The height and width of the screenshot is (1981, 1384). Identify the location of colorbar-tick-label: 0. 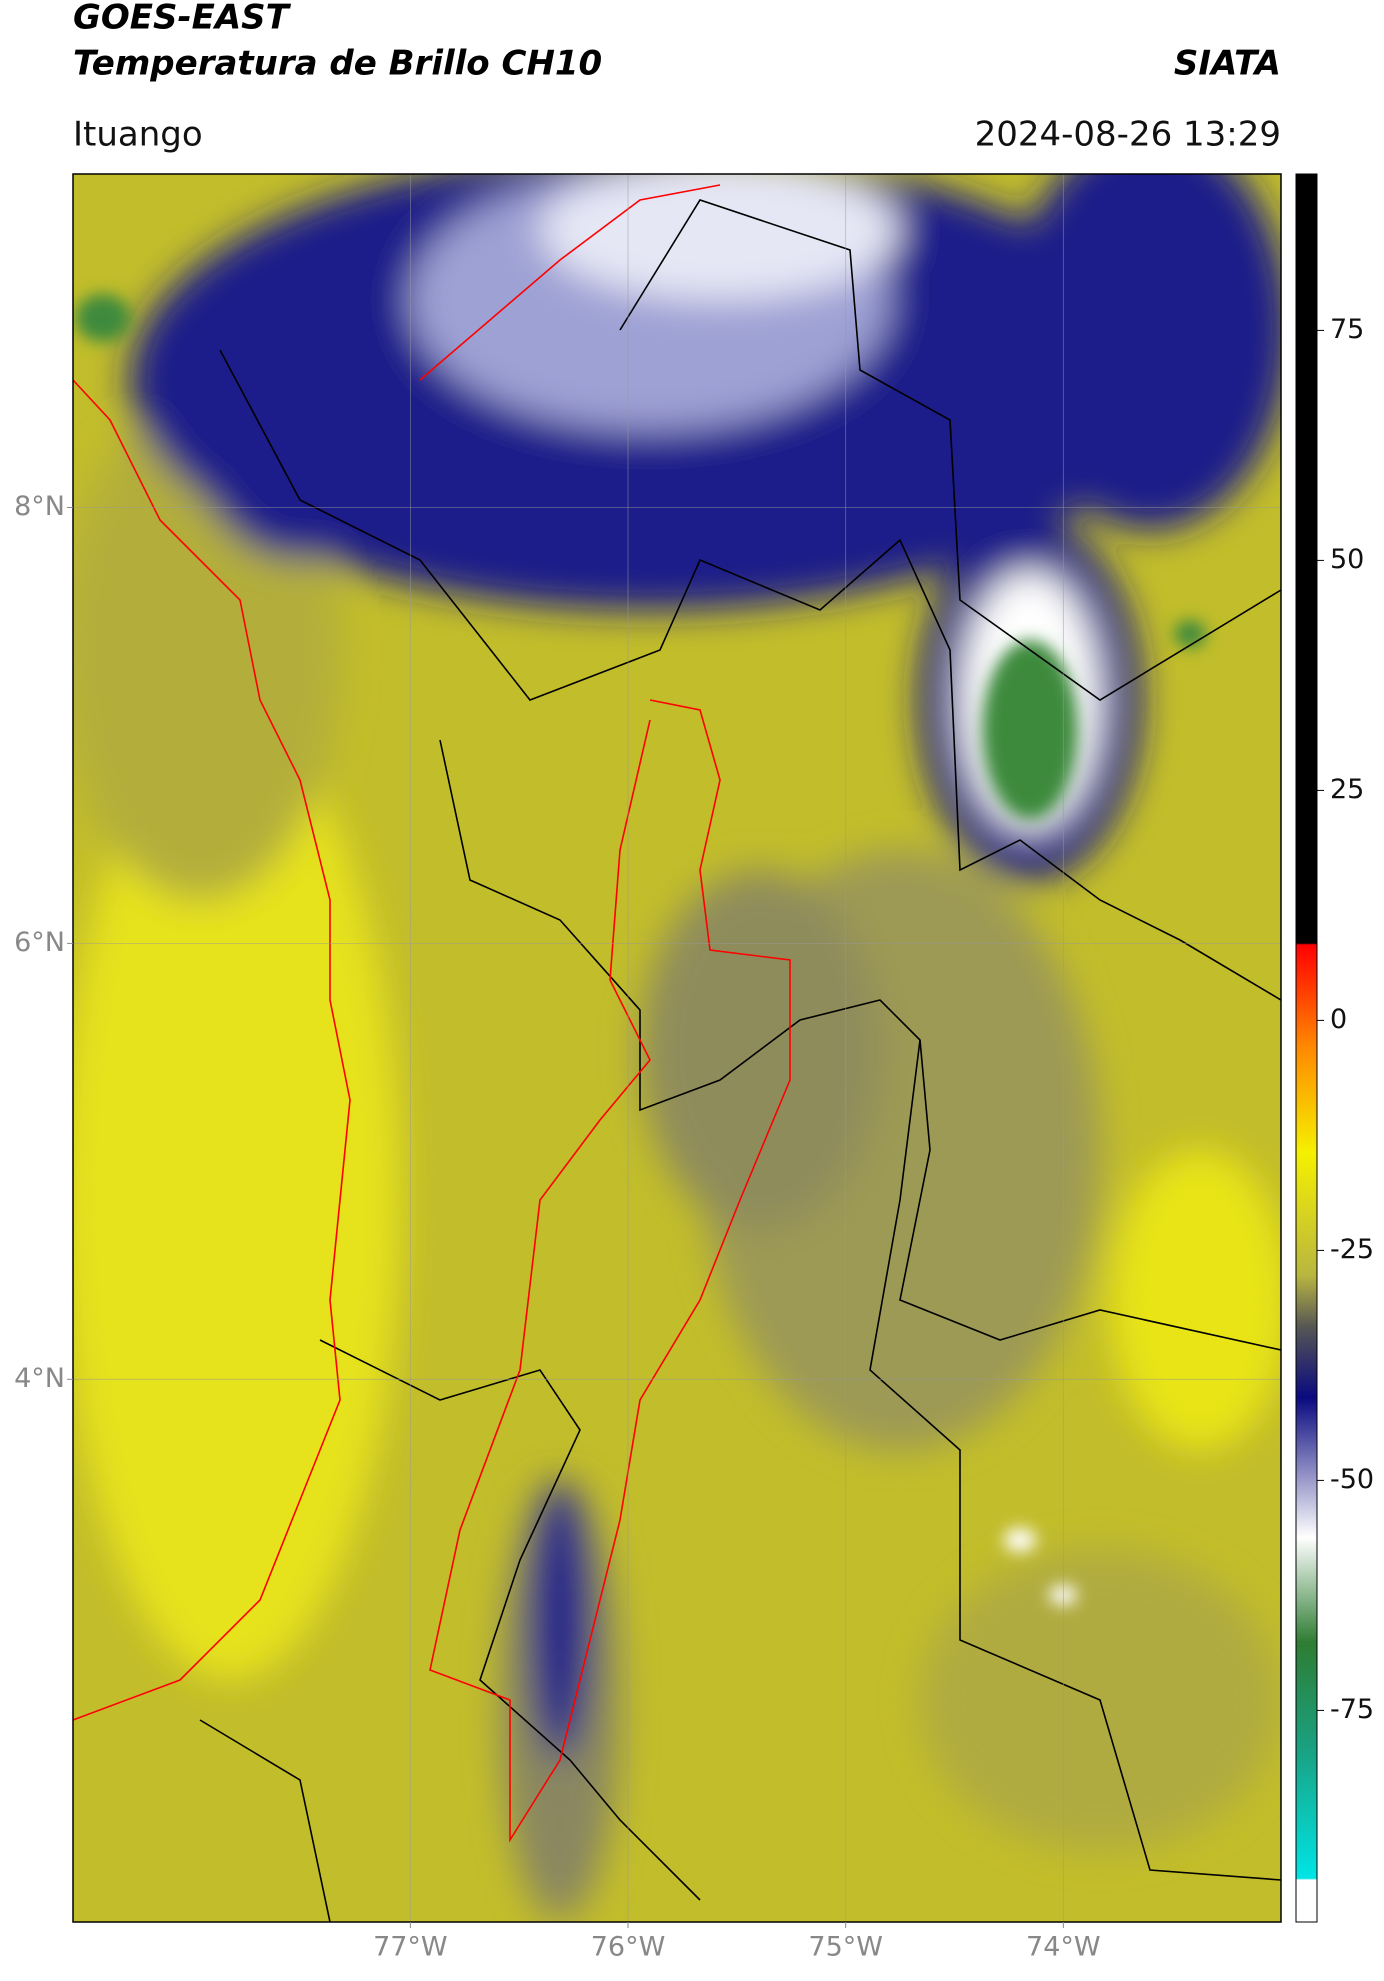
(1338, 1019).